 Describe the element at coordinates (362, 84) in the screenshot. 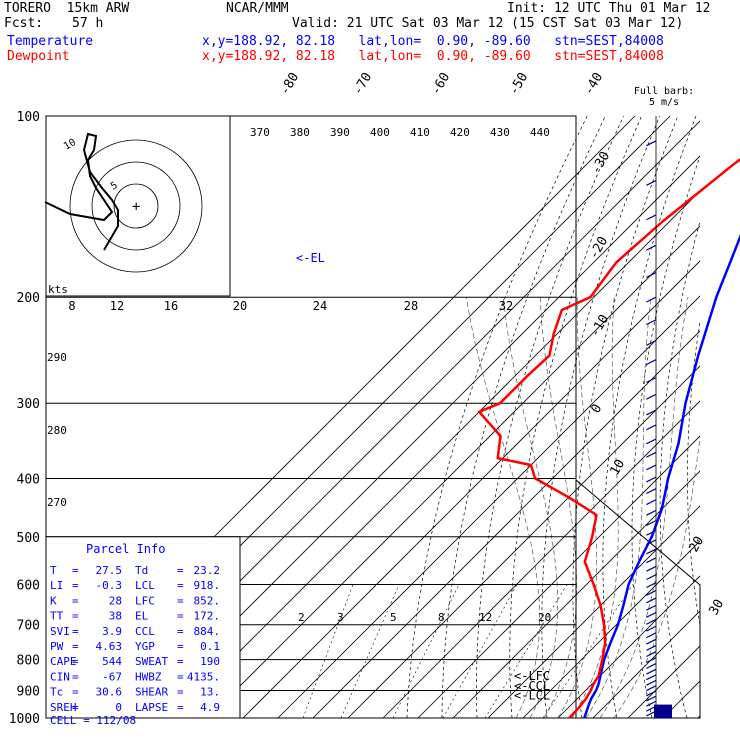

I see `isotherm-label: -70` at that location.